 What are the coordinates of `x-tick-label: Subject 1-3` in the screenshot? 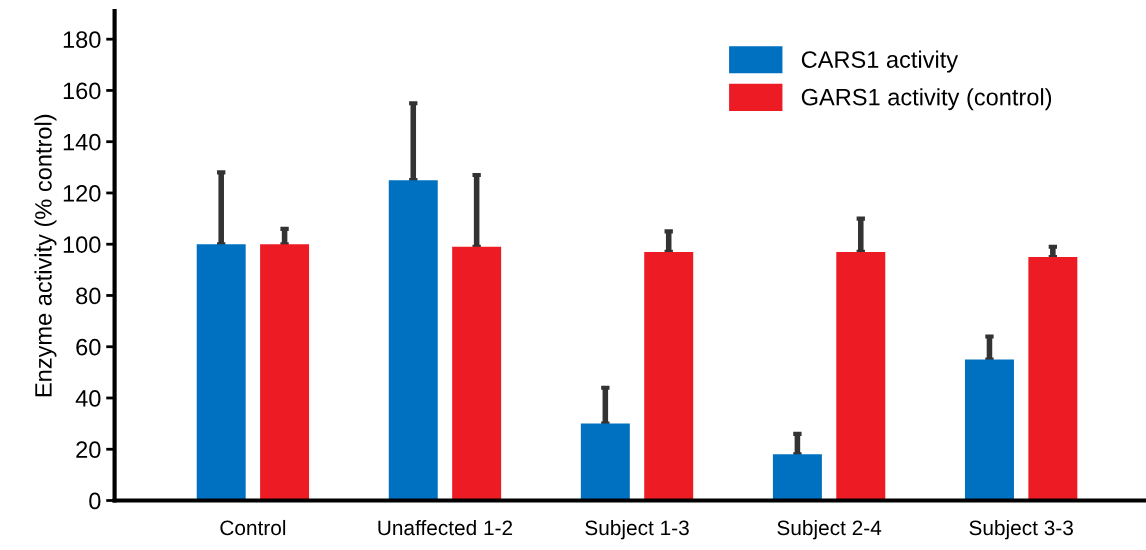 It's located at (637, 529).